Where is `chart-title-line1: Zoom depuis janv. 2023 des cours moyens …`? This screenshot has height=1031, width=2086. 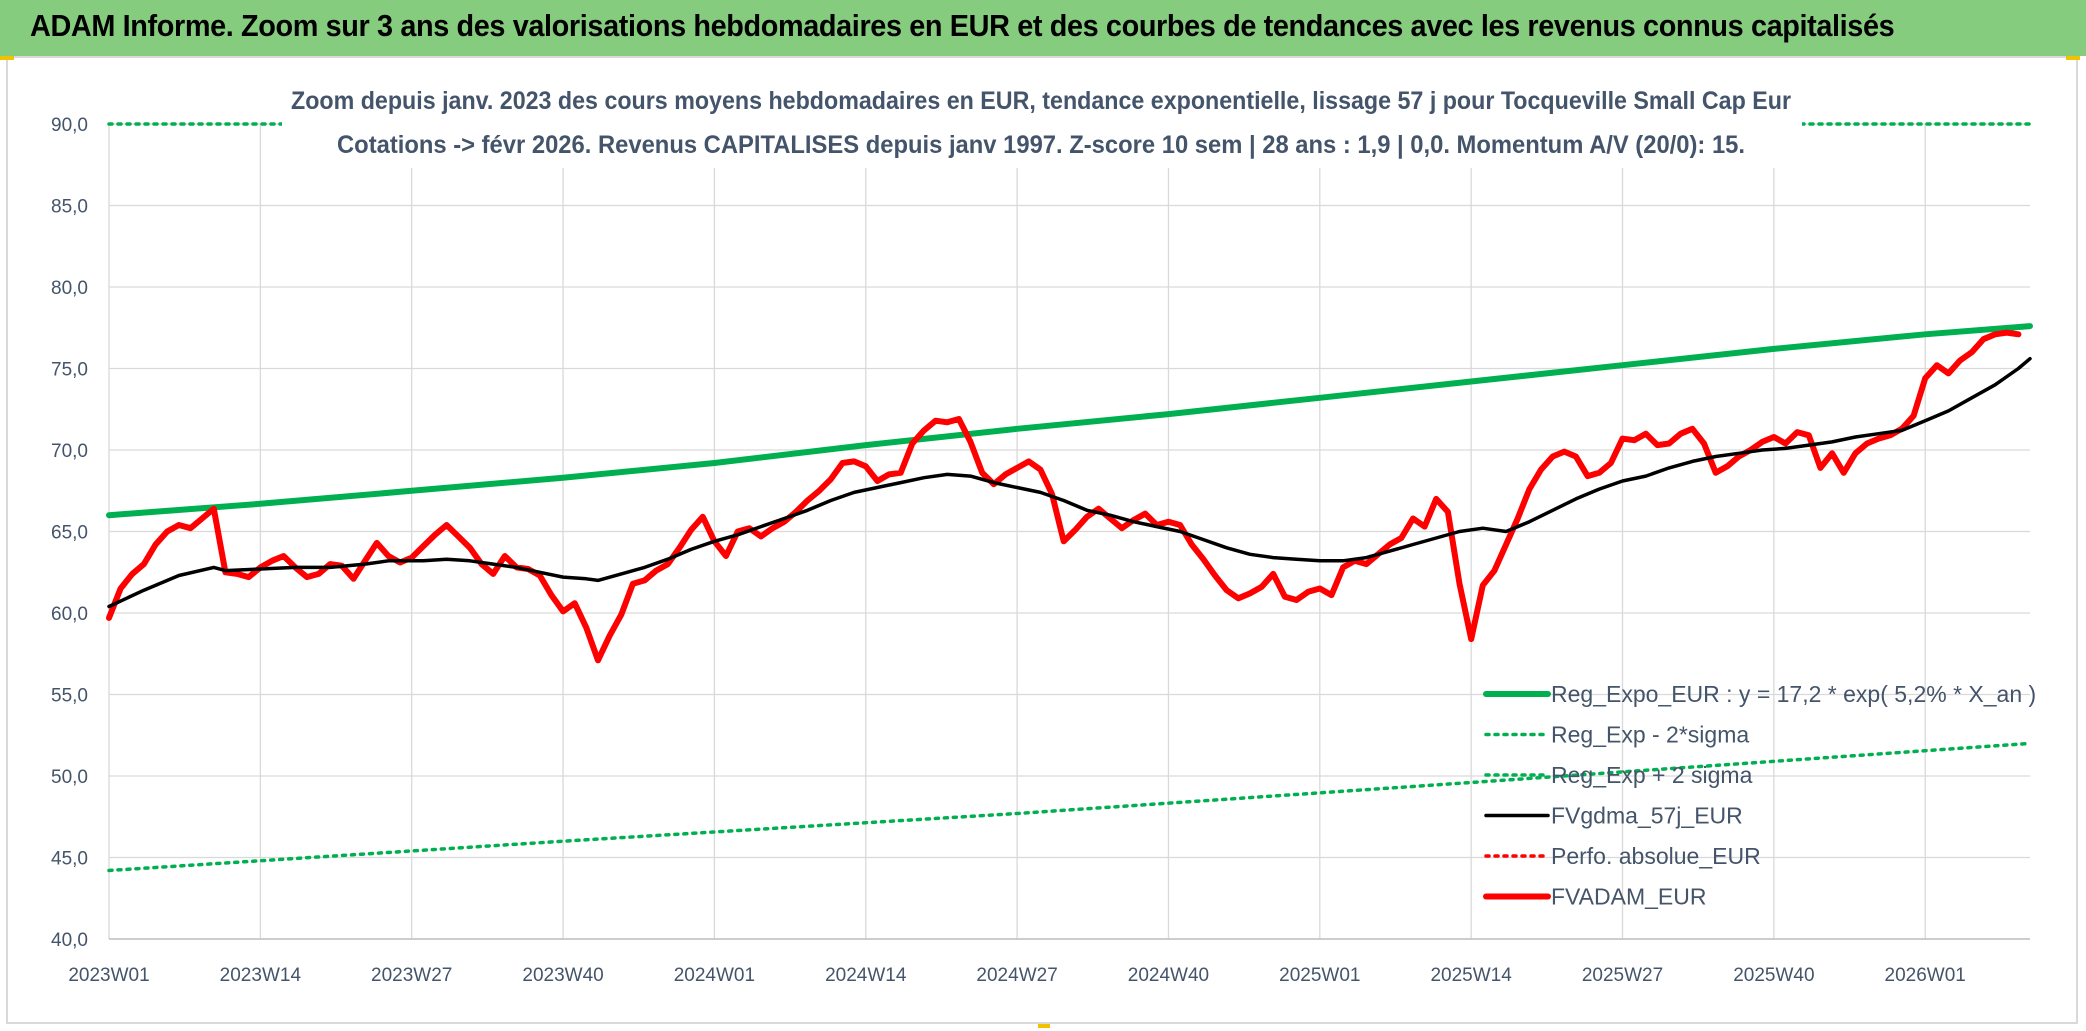
chart-title-line1: Zoom depuis janv. 2023 des cours moyens … is located at coordinates (1041, 101).